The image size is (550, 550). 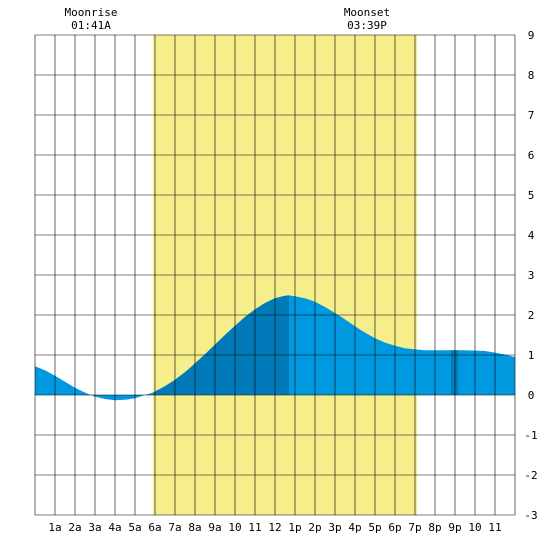 What do you see at coordinates (530, 515) in the screenshot?
I see `y-tick-label: -3` at bounding box center [530, 515].